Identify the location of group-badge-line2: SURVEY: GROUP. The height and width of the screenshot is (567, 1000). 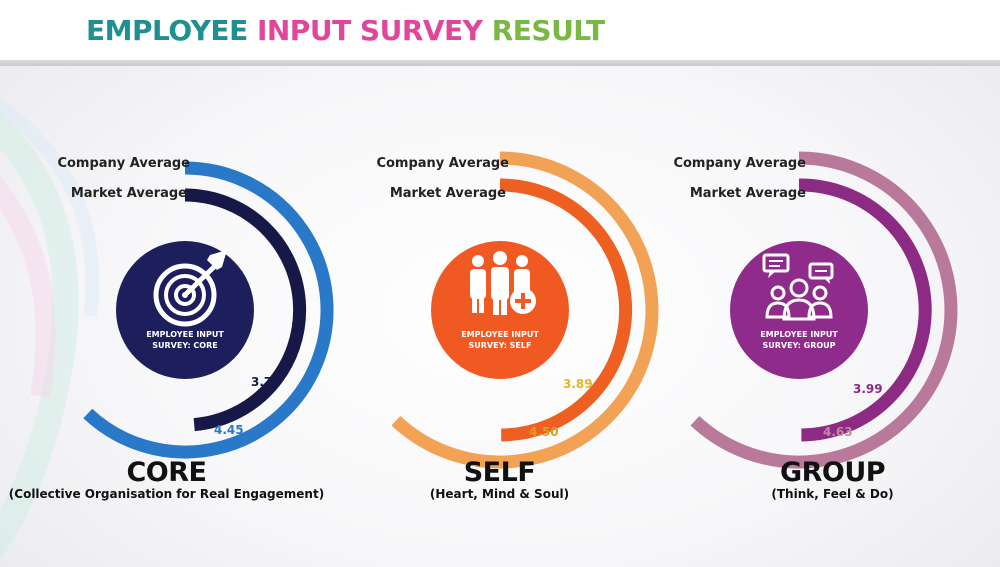
(799, 345).